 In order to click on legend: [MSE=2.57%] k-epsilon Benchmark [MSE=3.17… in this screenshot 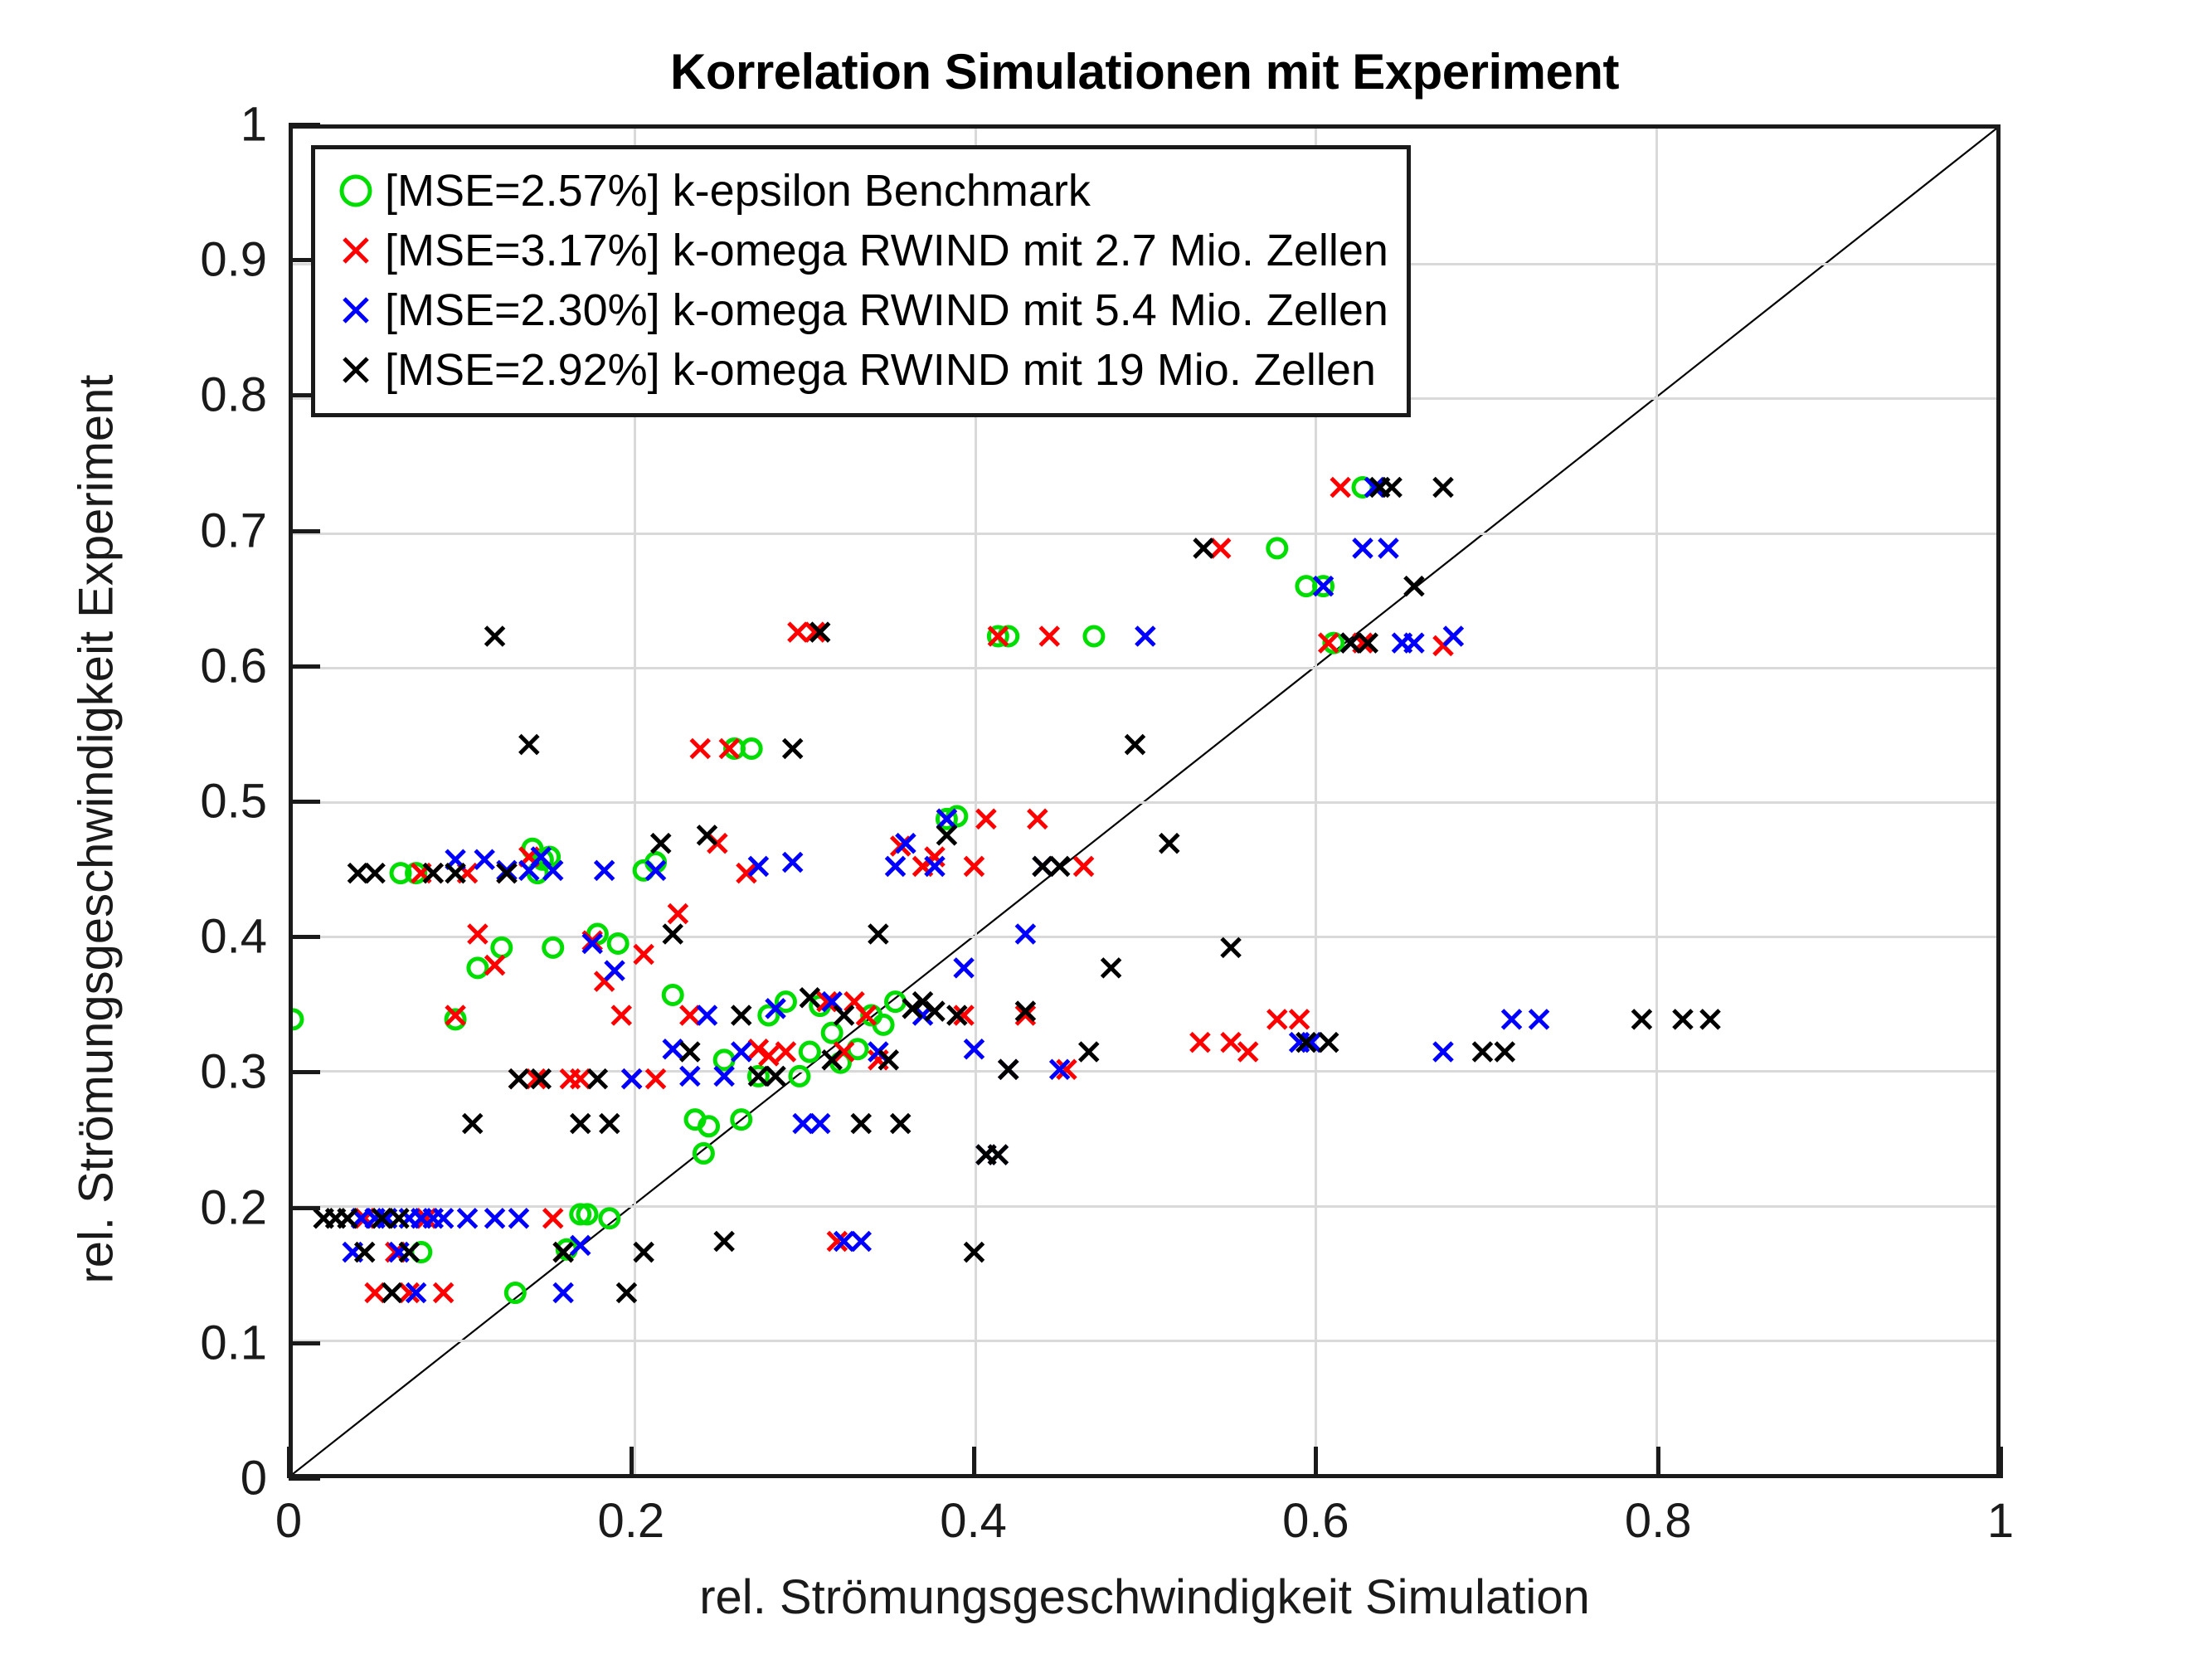, I will do `click(861, 281)`.